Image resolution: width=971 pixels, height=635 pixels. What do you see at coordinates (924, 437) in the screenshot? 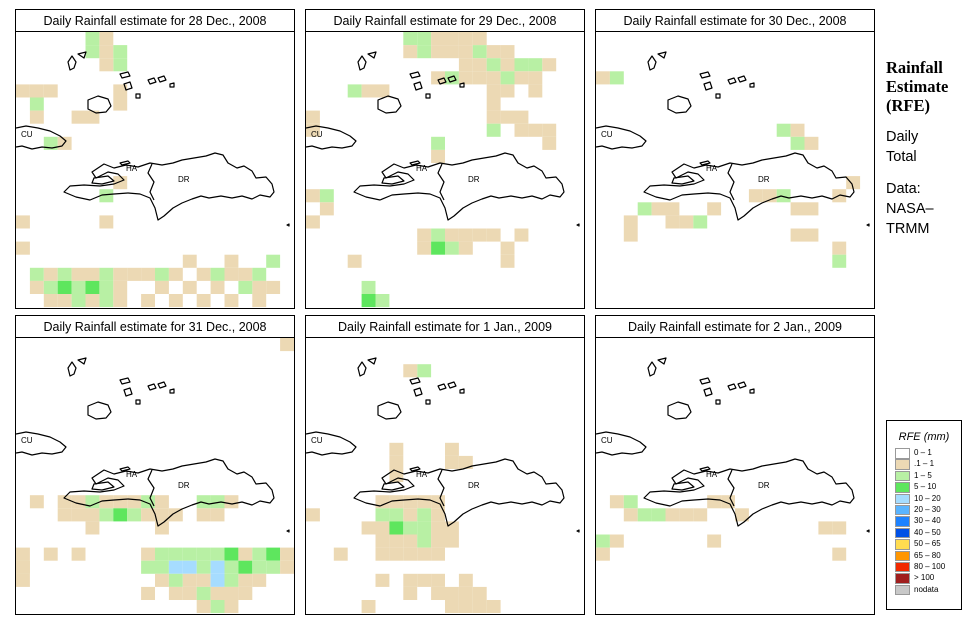
I see `legend-title: RFE (mm)` at bounding box center [924, 437].